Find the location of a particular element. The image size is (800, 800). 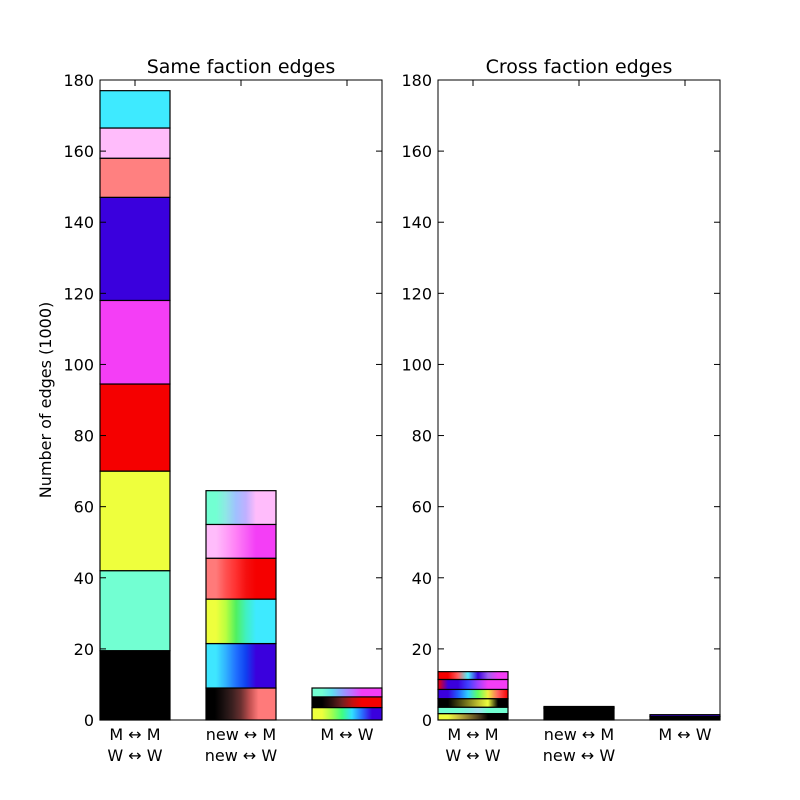

cross-faction-title: Cross faction edges is located at coordinates (579, 67).